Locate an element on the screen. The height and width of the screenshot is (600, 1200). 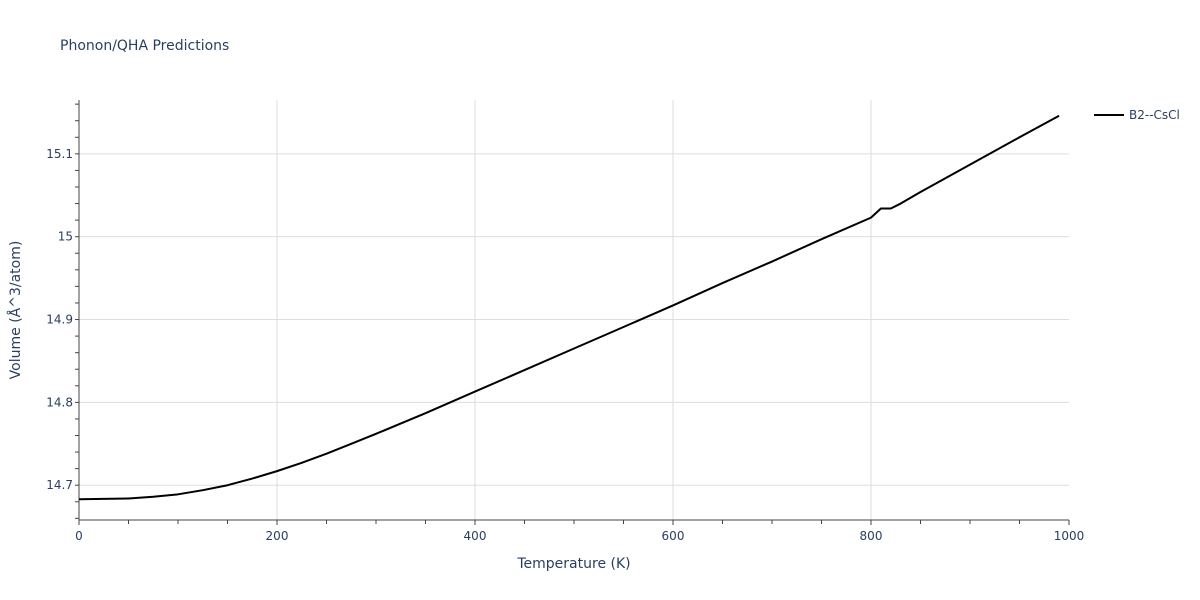
x-tick-label: 0 is located at coordinates (79, 536).